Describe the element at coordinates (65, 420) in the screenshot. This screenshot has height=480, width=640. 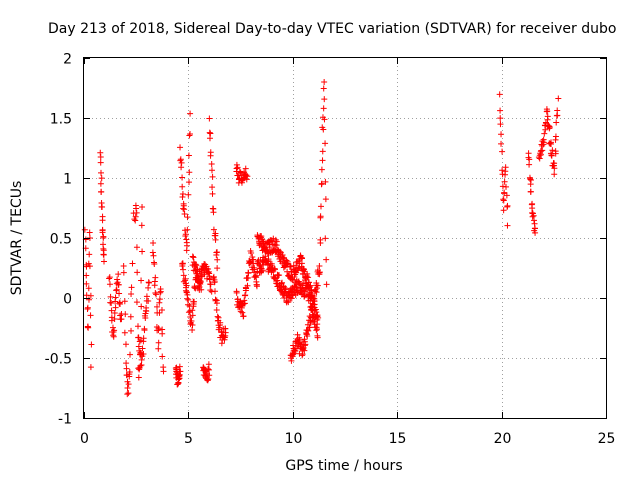
I see `y-tick-label: -1` at that location.